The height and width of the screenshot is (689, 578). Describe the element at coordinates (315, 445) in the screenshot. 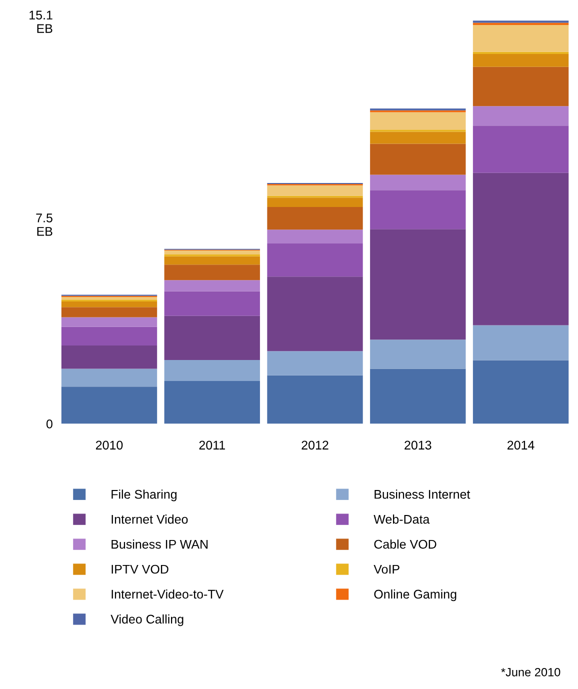

I see `x-tick-label: 2012` at that location.